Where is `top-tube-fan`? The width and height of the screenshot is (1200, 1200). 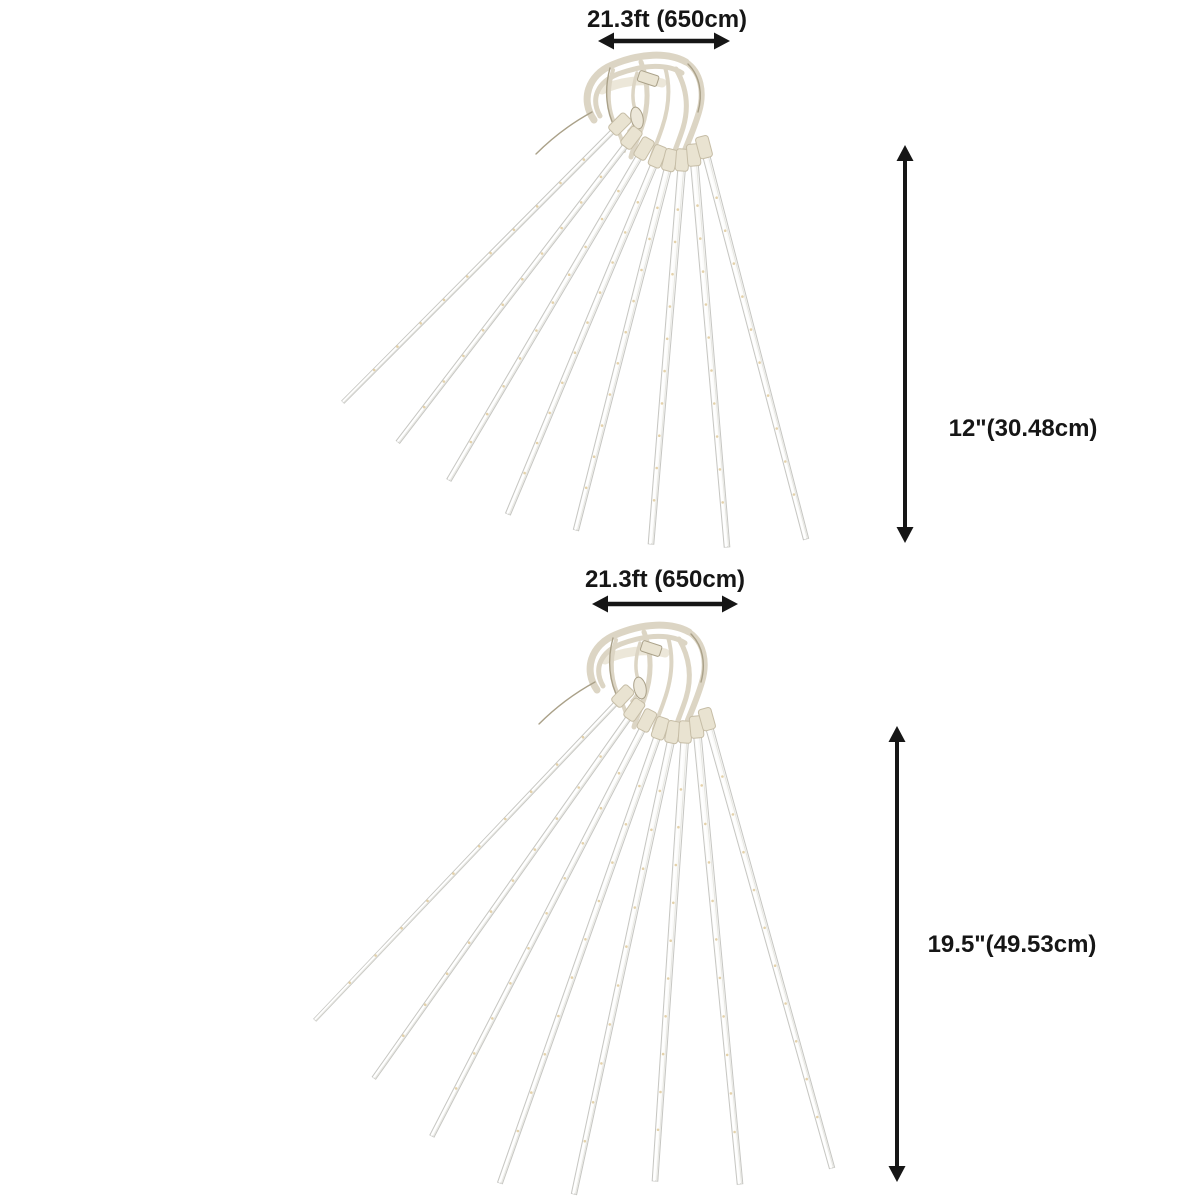 top-tube-fan is located at coordinates (575, 330).